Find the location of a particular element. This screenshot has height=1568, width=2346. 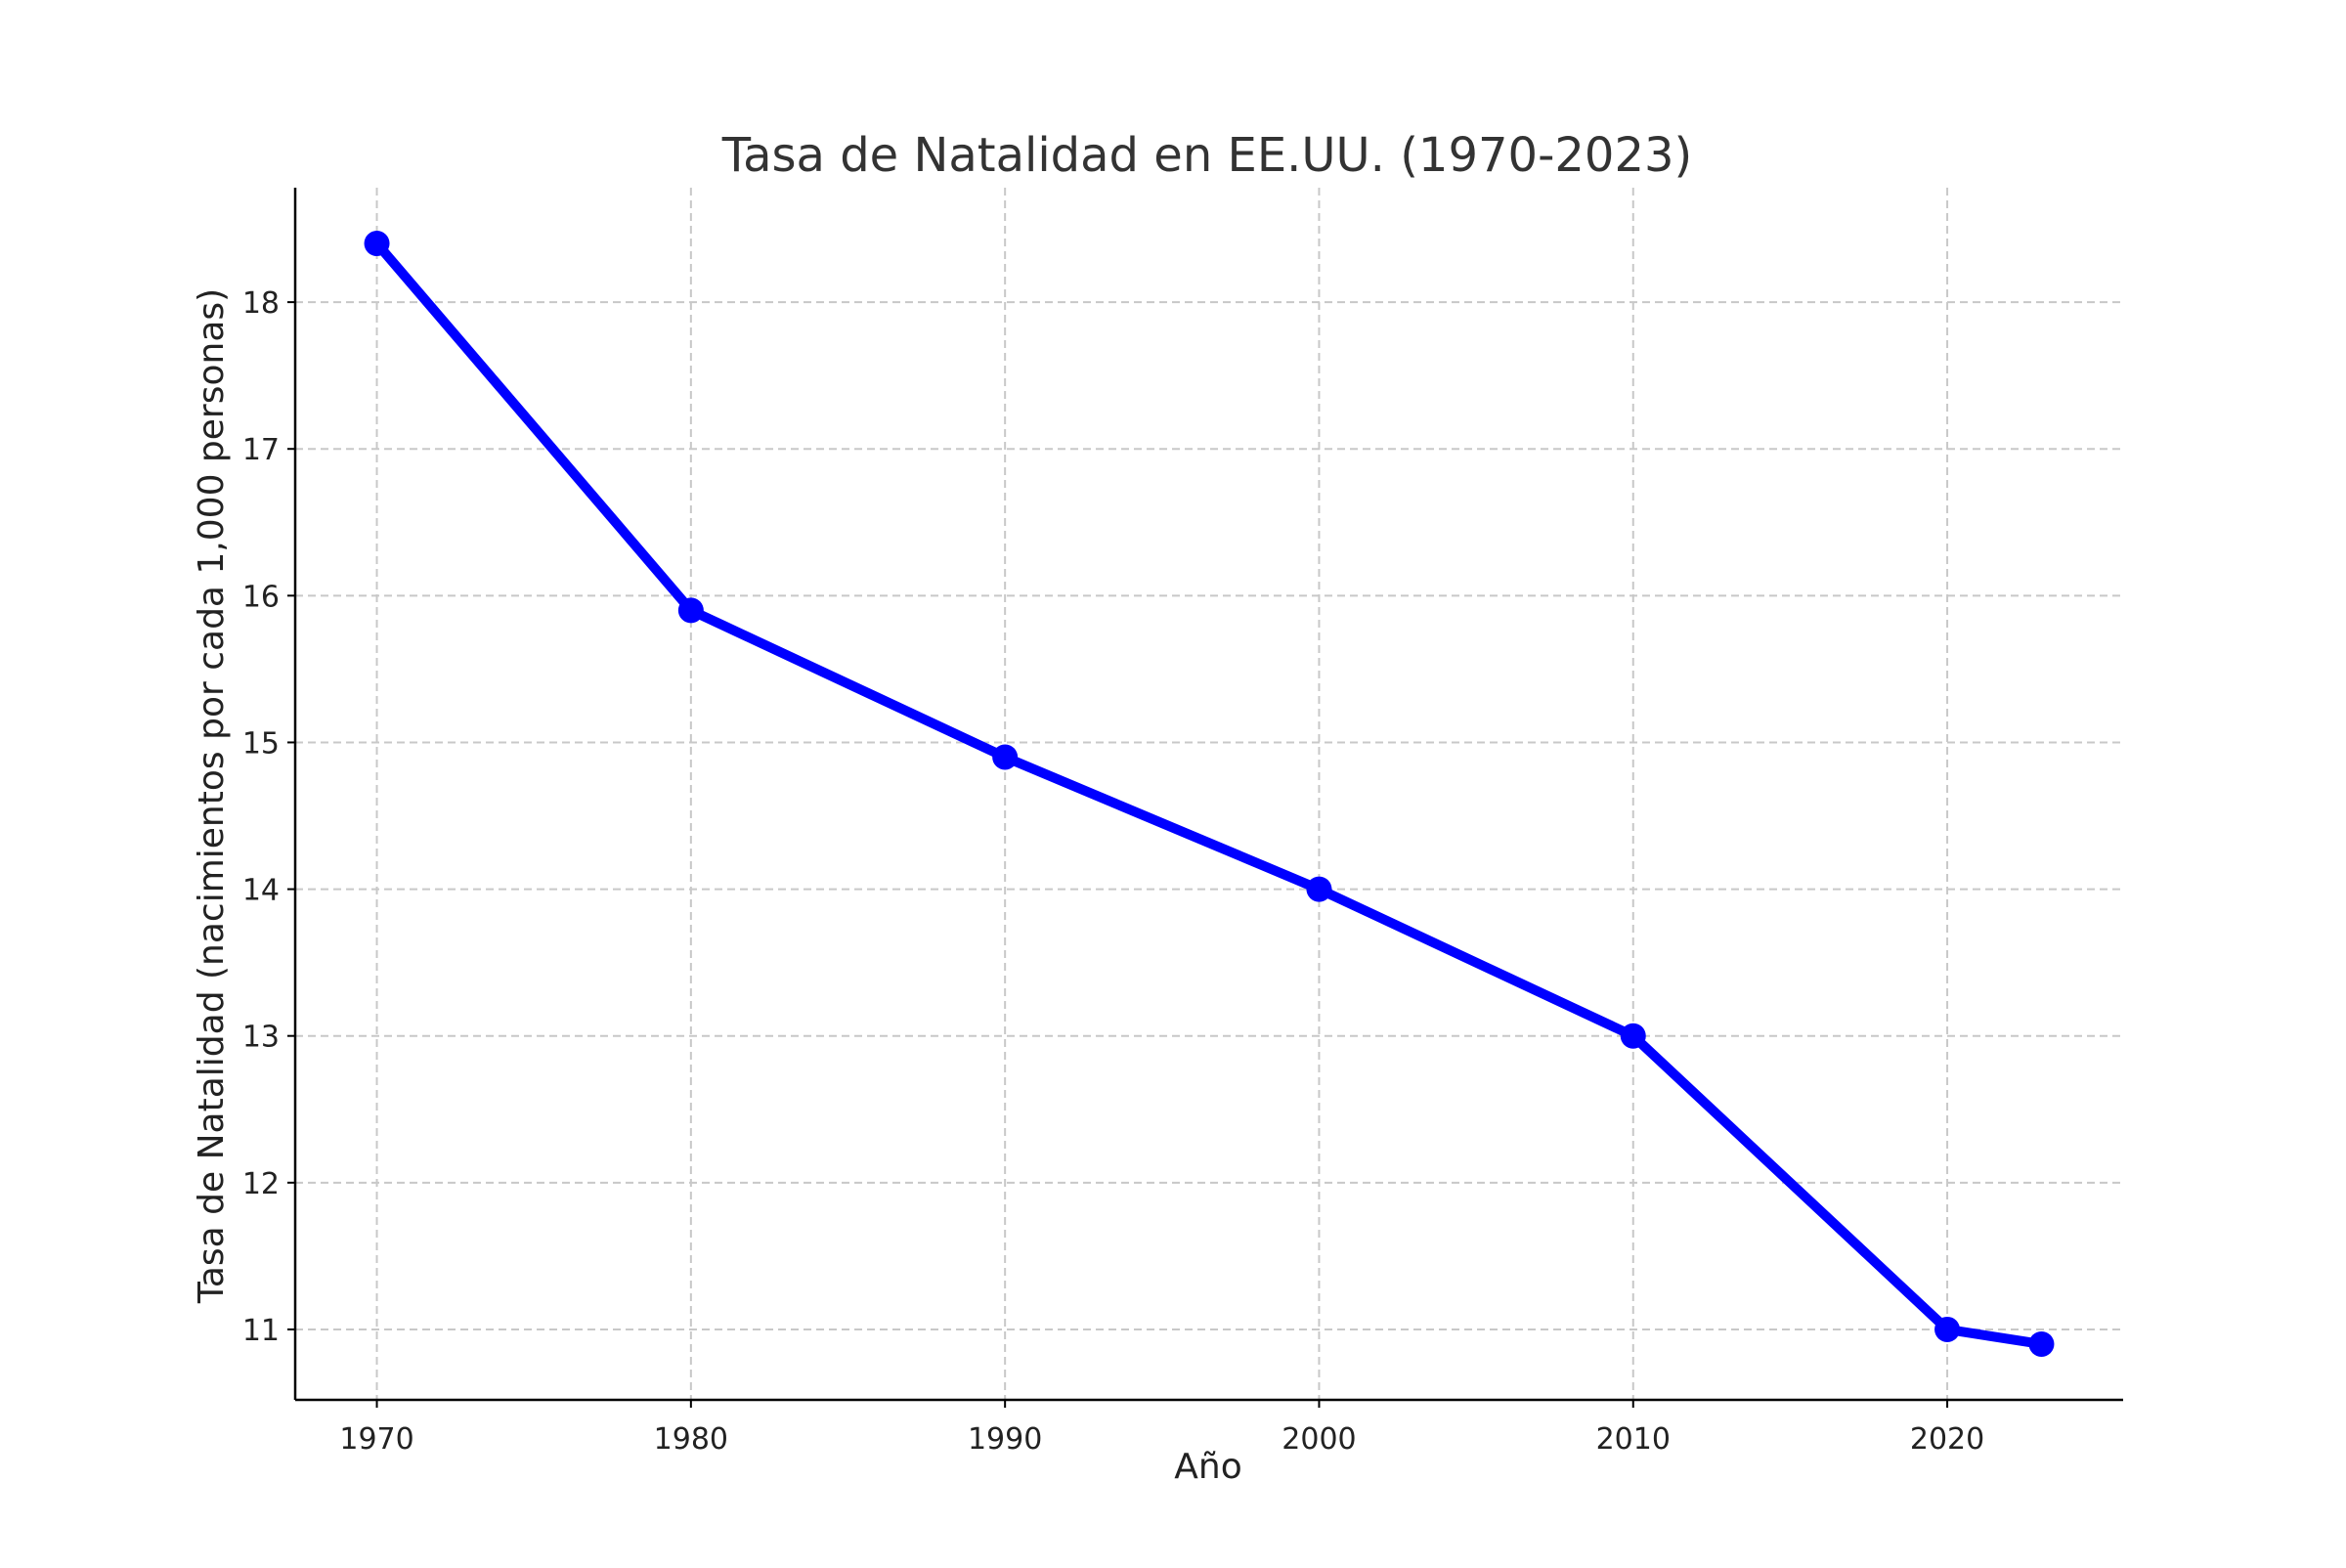

y-tick-label: 17 is located at coordinates (261, 450).